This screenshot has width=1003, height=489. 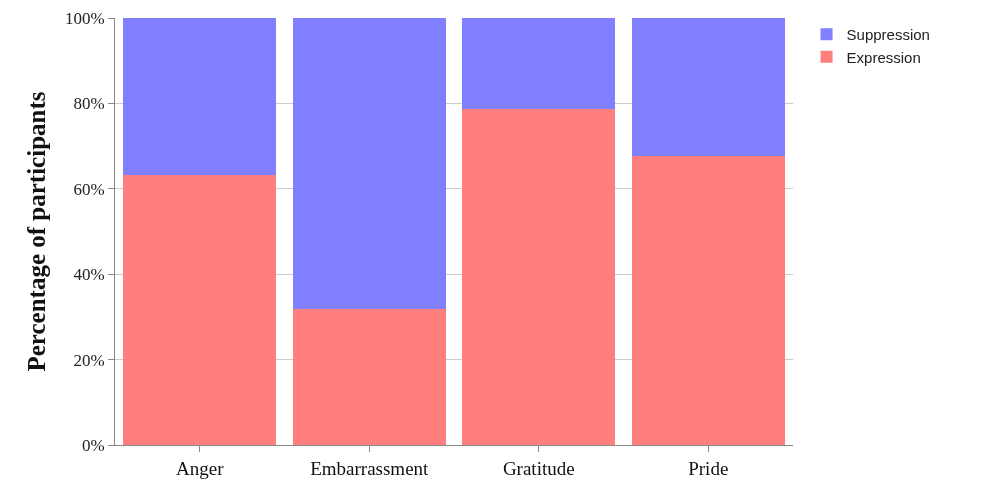 What do you see at coordinates (538, 468) in the screenshot?
I see `x-tick-label: Gratitude` at bounding box center [538, 468].